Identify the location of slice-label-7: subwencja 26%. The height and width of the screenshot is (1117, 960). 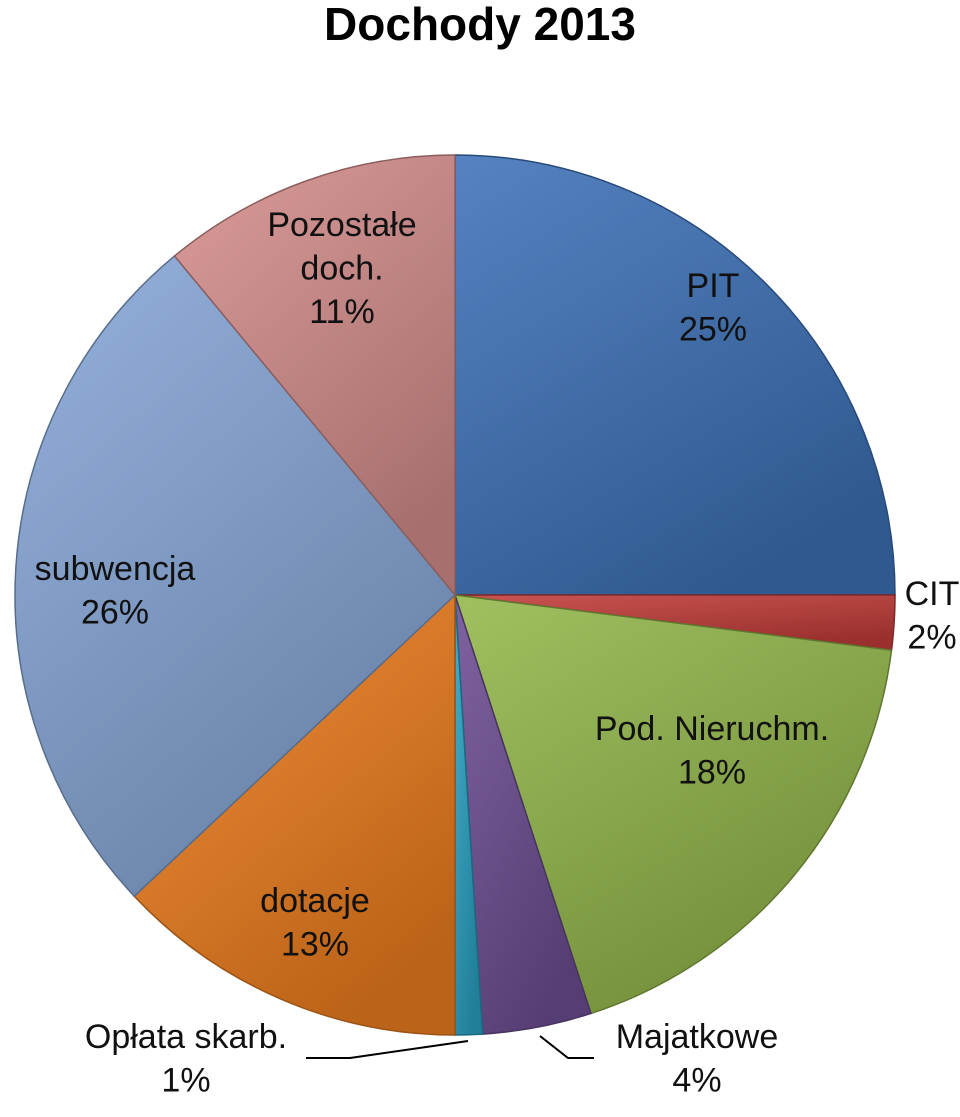
(115, 591).